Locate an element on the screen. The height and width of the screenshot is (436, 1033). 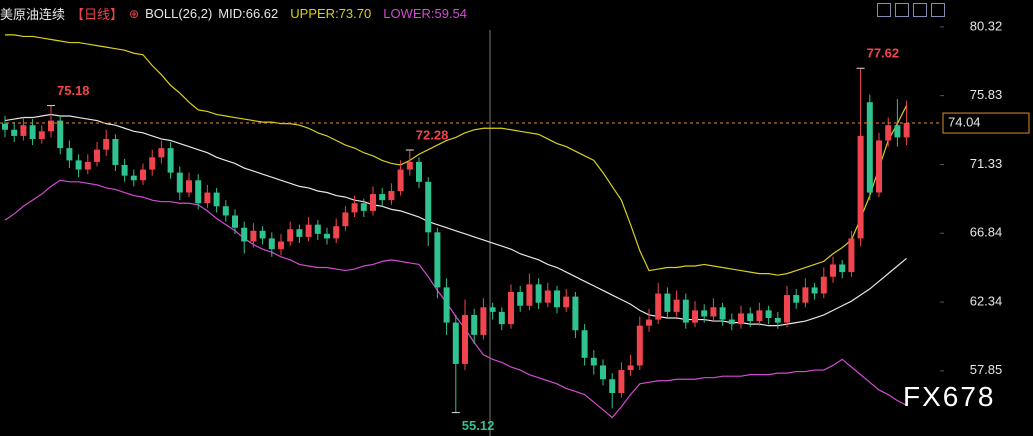
y-tick-label: 66.84 is located at coordinates (986, 232).